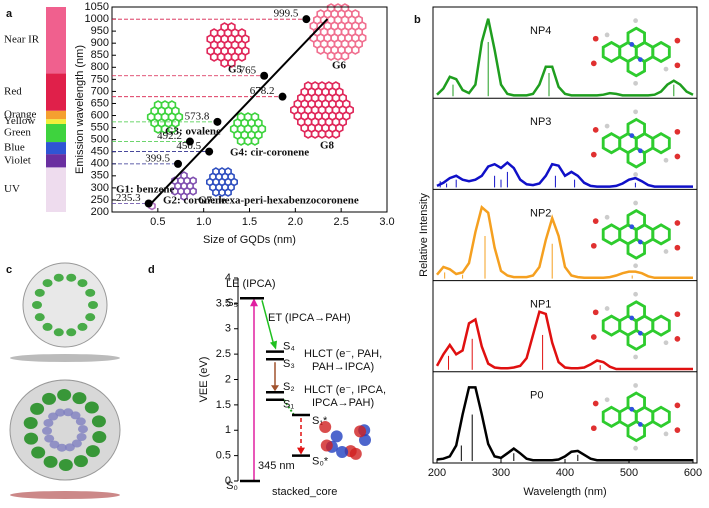 This screenshot has width=709, height=508. I want to click on x-tick-label: 300, so click(501, 473).